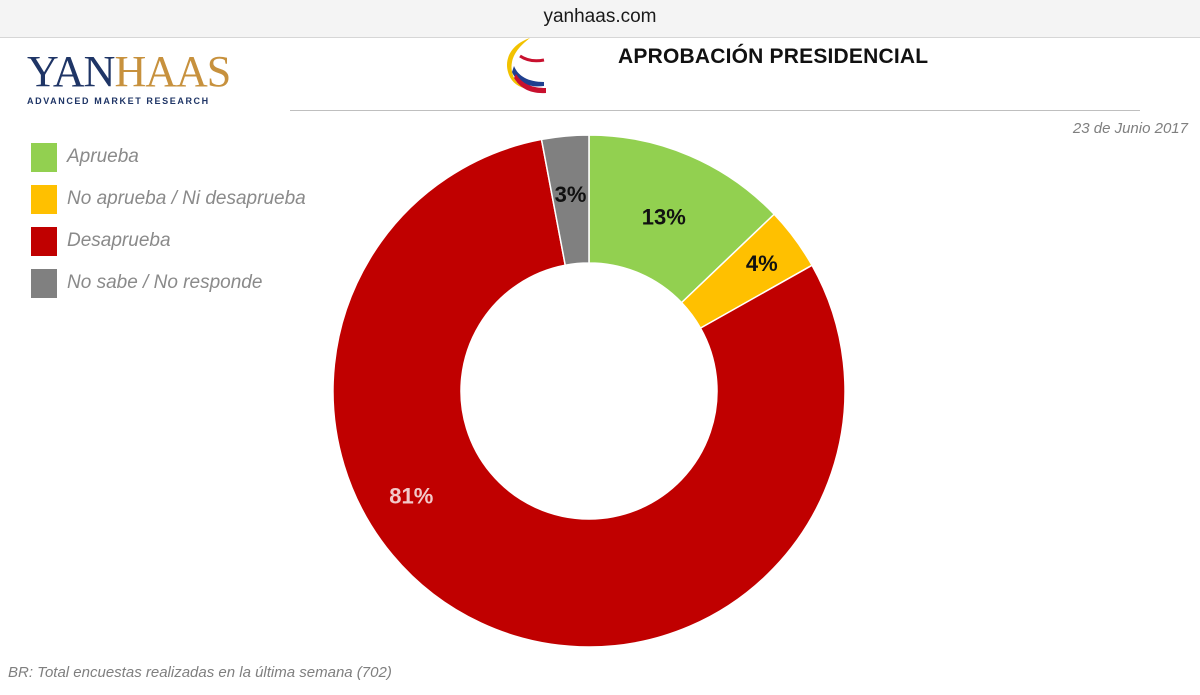 The height and width of the screenshot is (695, 1200). Describe the element at coordinates (664, 216) in the screenshot. I see `donut-data-label-0: 13%` at that location.